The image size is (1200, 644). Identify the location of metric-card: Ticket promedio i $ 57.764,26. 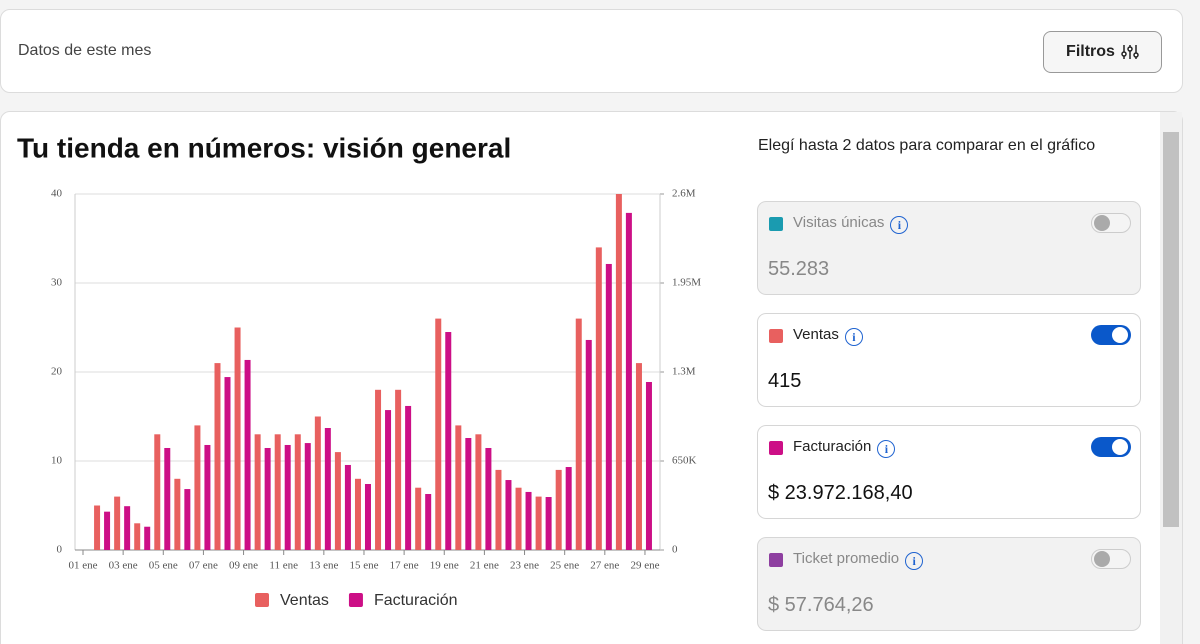
(949, 584).